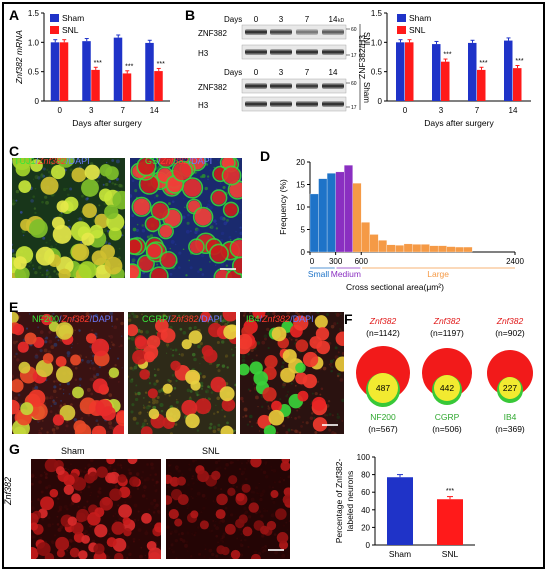 Image resolution: width=547 pixels, height=571 pixels. What do you see at coordinates (420, 18) in the screenshot?
I see `legend-label-sham: Sham` at bounding box center [420, 18].